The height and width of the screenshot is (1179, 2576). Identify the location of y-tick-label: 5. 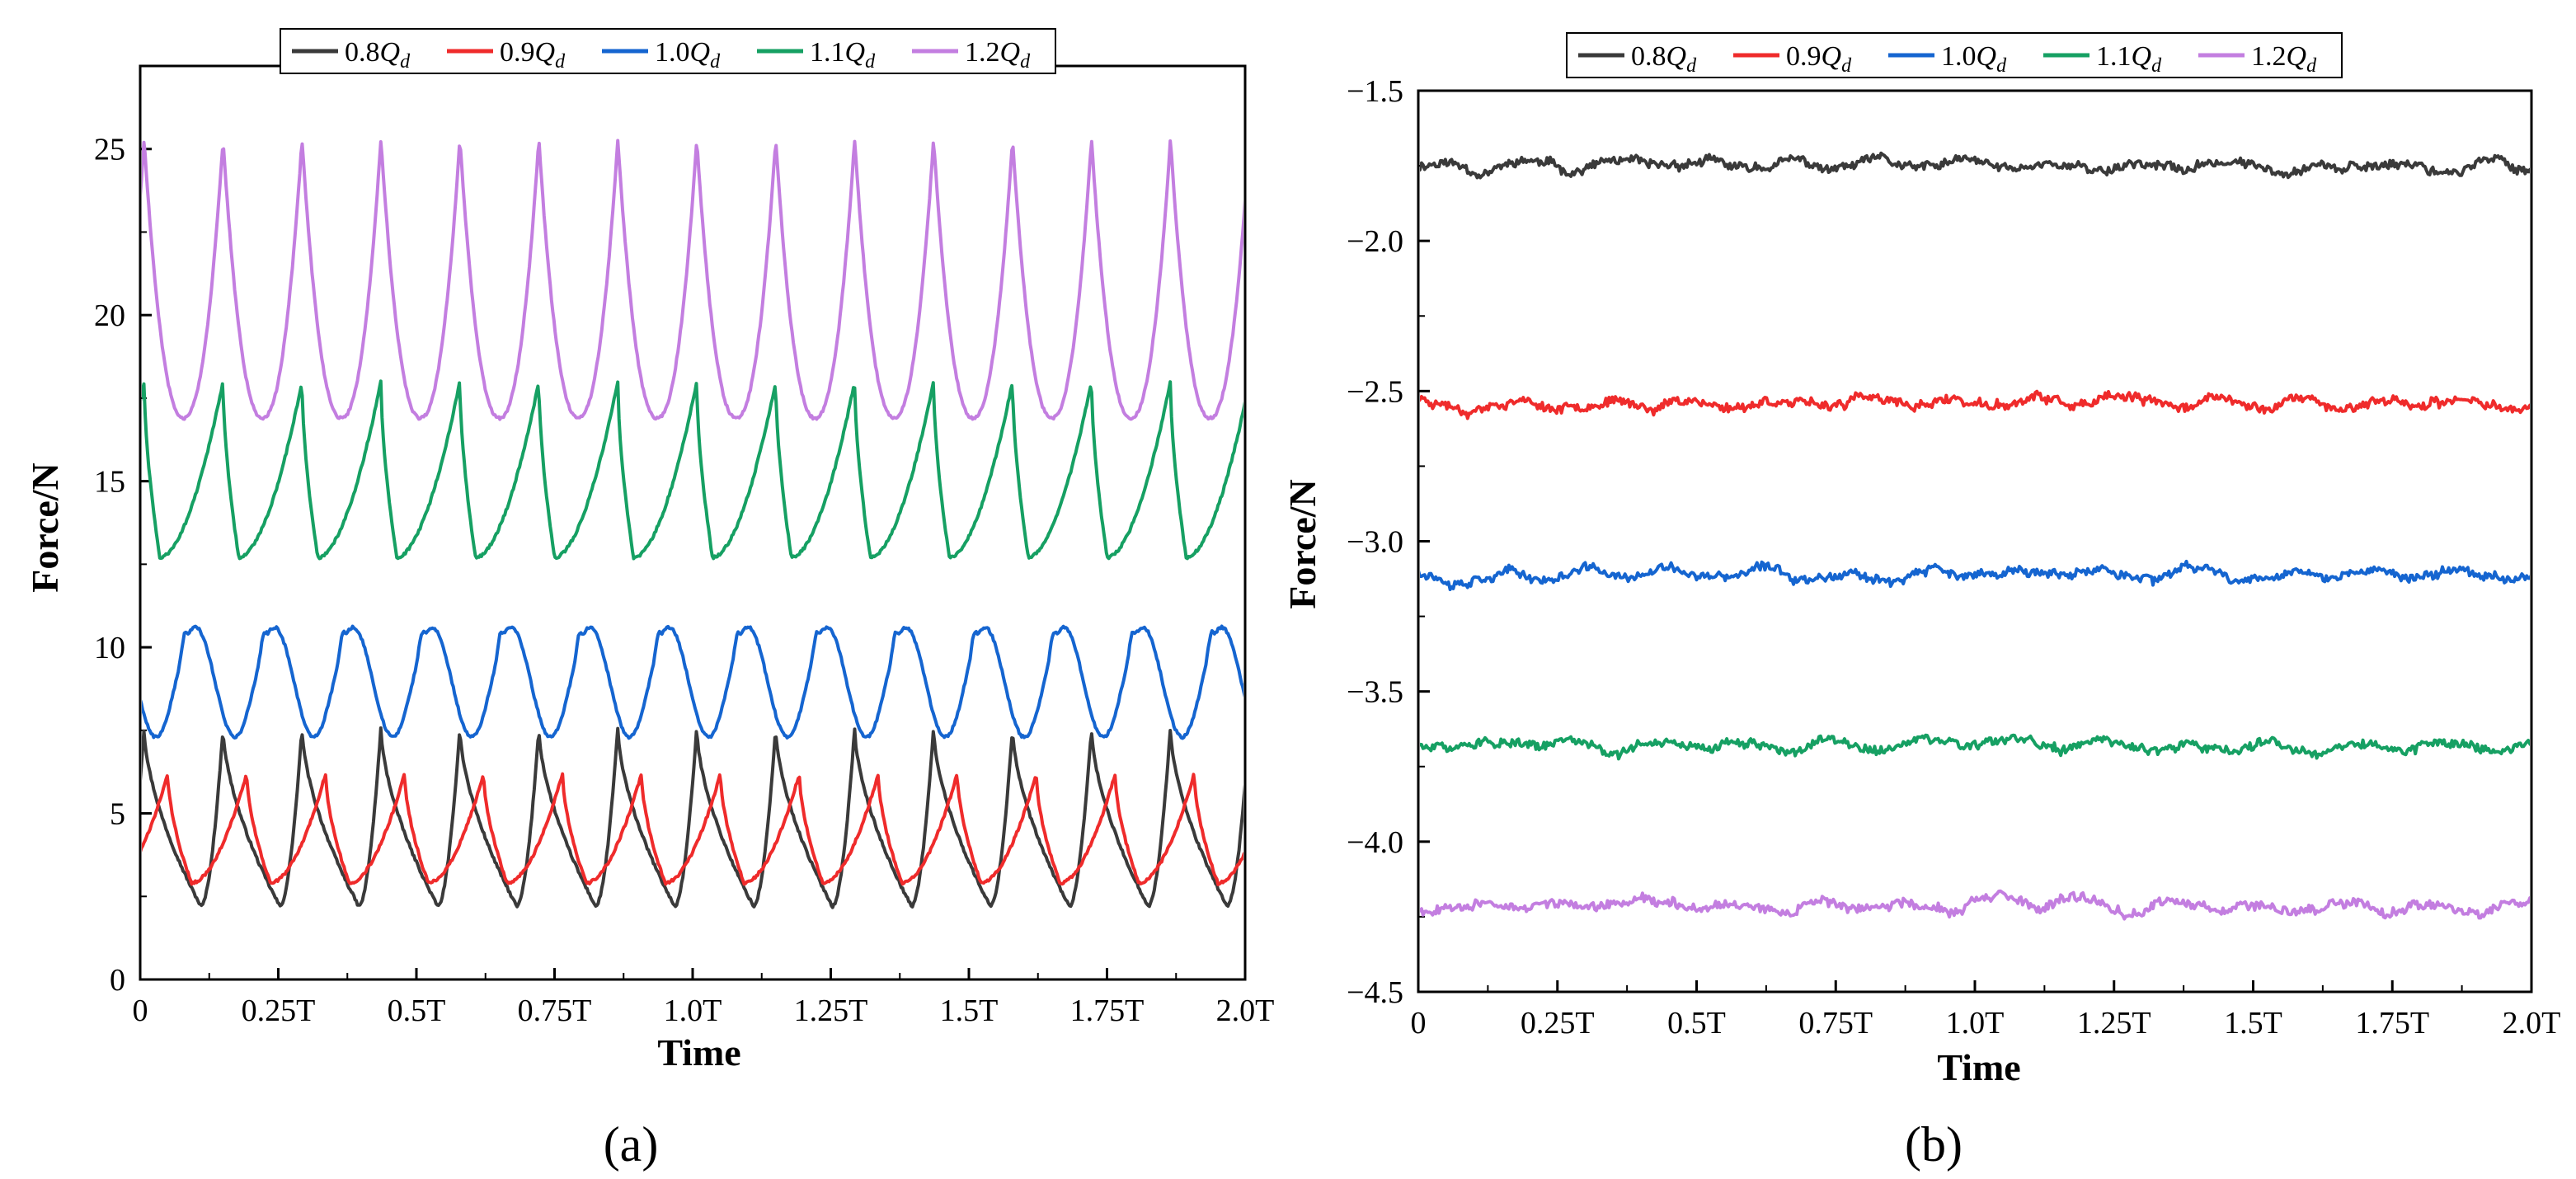
(117, 815).